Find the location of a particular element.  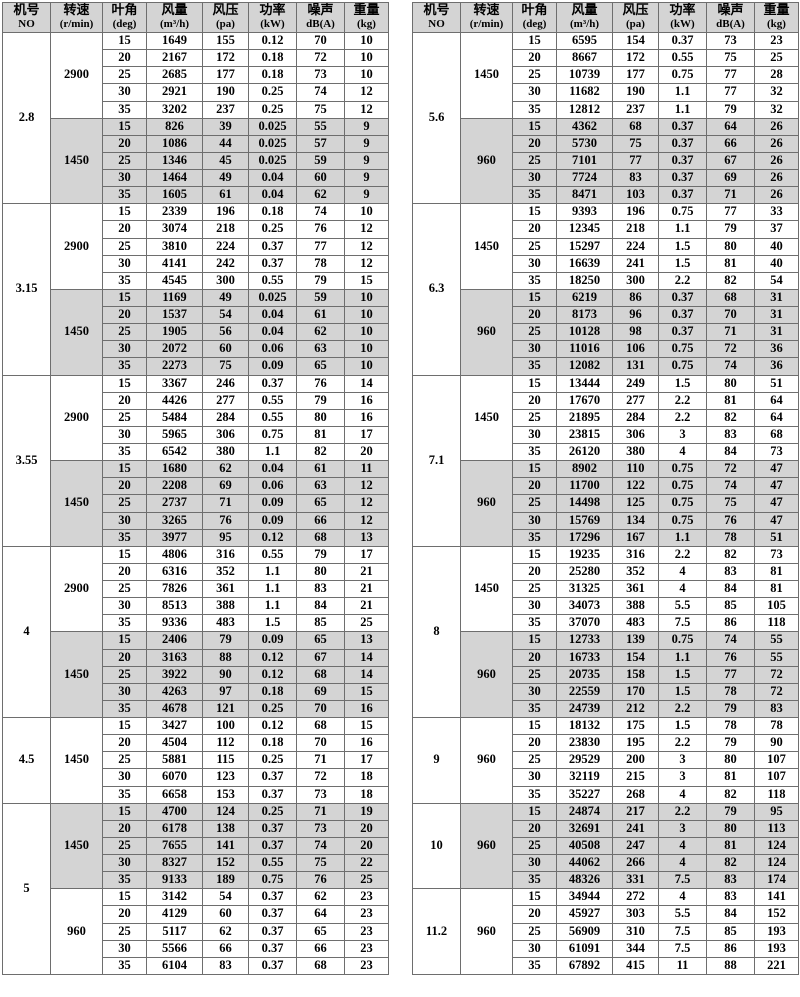

unit-weight: 9 is located at coordinates (366, 161).